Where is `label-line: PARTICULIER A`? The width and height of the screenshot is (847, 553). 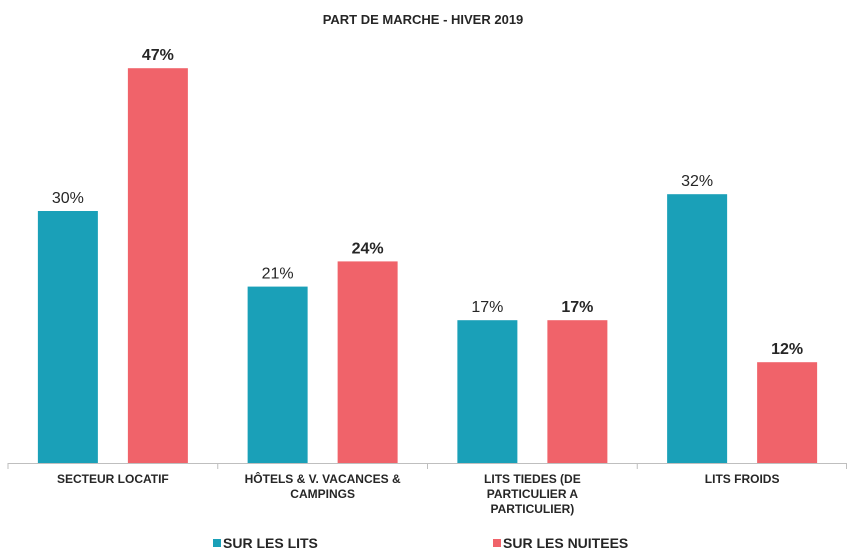
label-line: PARTICULIER A is located at coordinates (533, 494).